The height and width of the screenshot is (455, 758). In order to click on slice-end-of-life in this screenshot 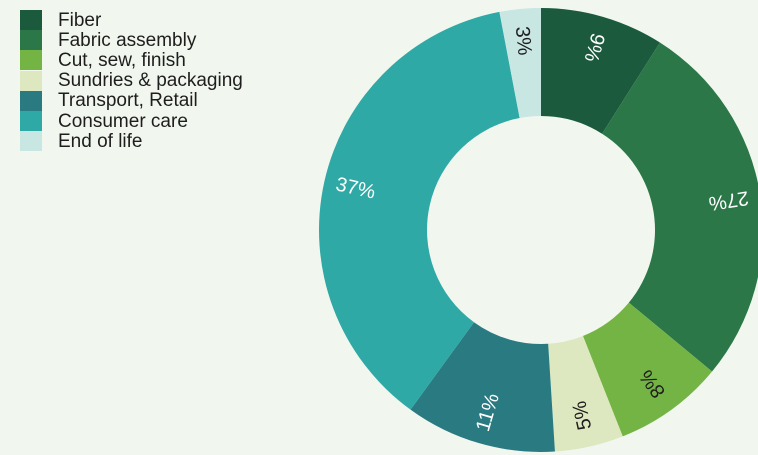, I will do `click(520, 63)`.